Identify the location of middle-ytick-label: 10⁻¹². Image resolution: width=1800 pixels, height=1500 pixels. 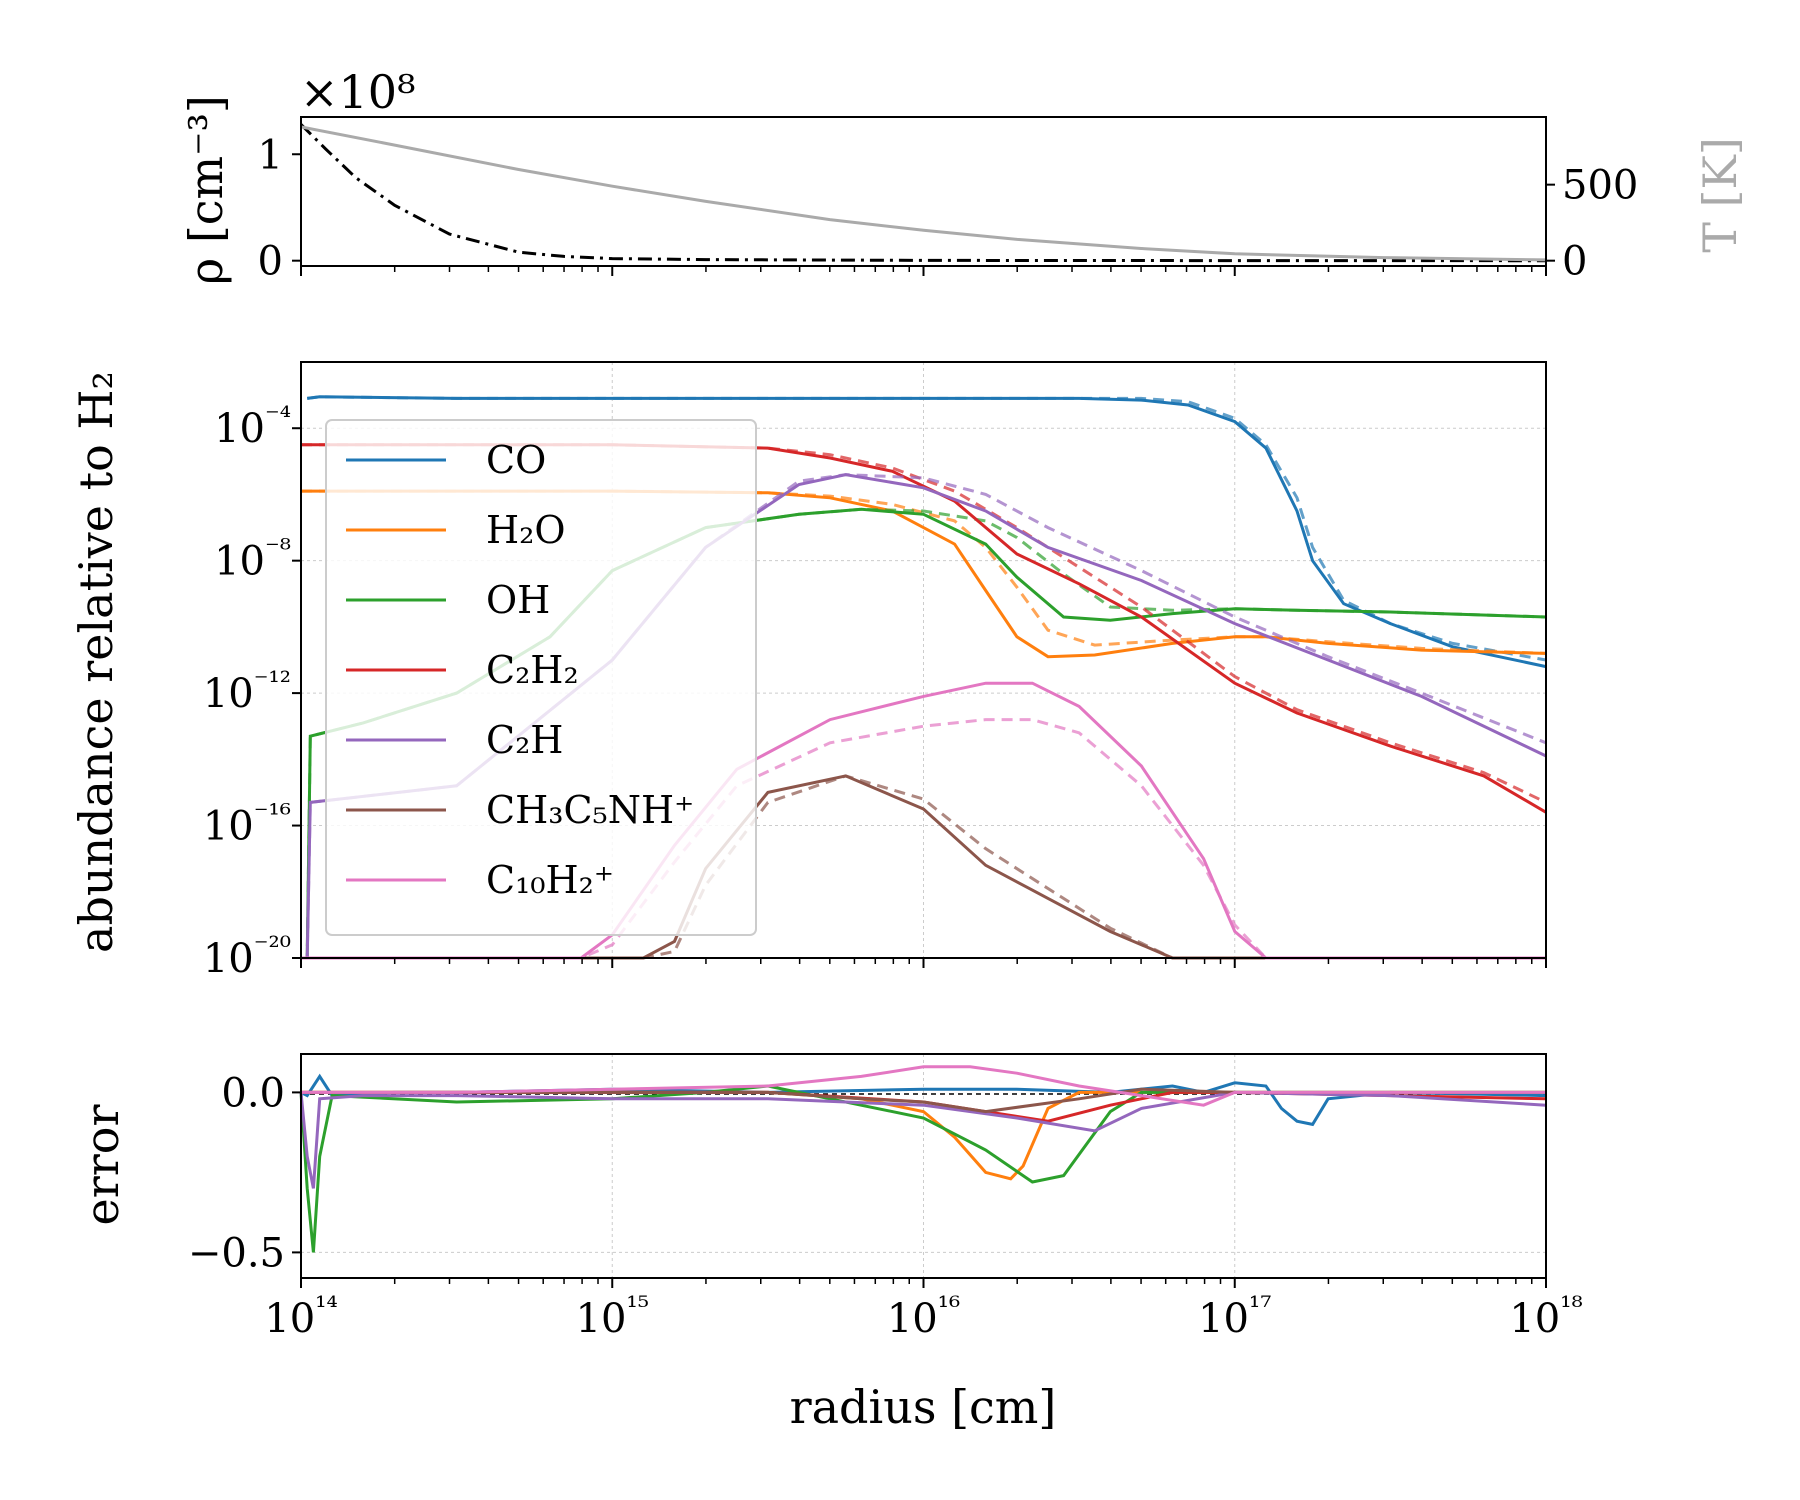
(247, 691).